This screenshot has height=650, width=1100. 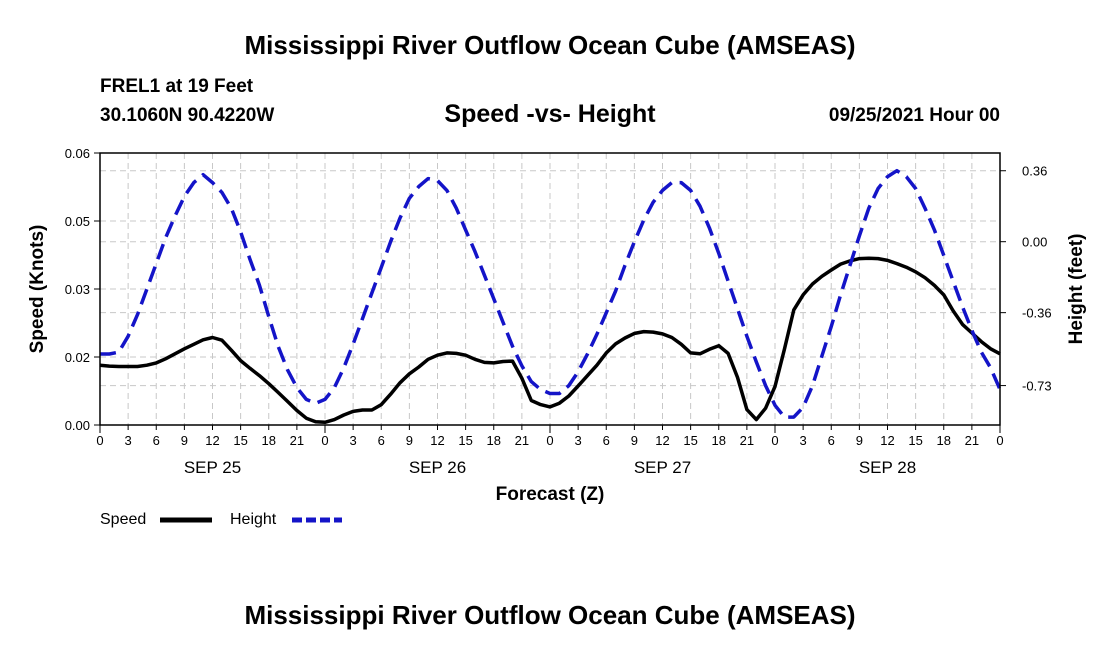 What do you see at coordinates (177, 86) in the screenshot?
I see `station-label: FREL1 at 19 Feet` at bounding box center [177, 86].